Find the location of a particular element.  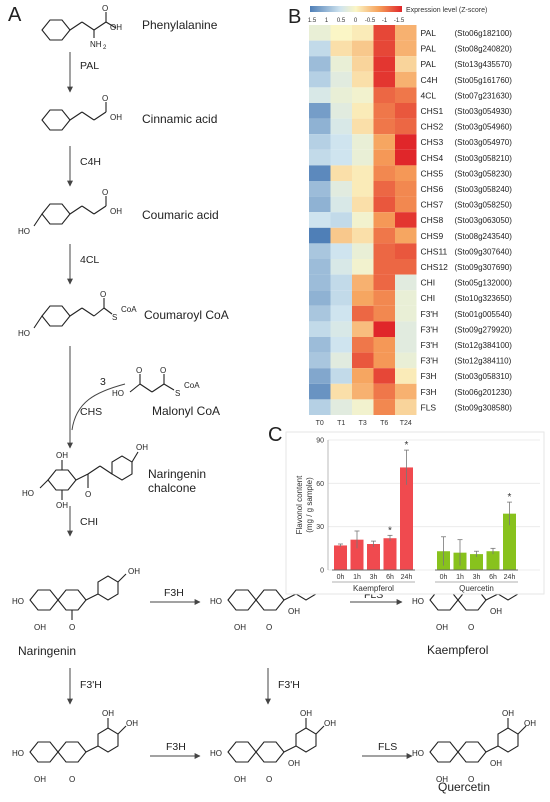

arrow-malonyl-merge is located at coordinates (98, 407).